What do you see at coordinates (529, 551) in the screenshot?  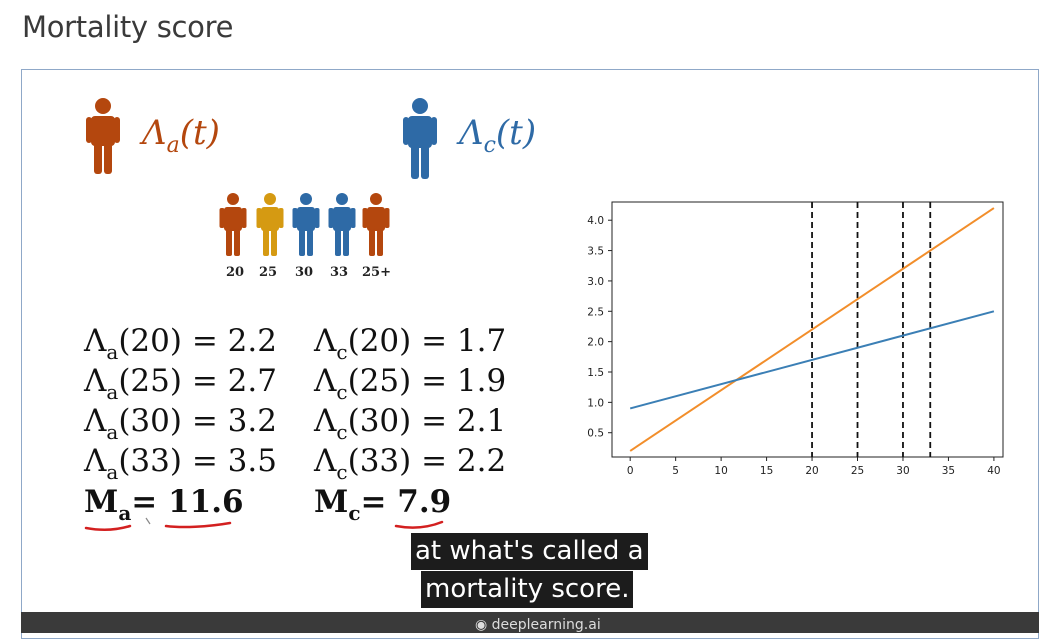 I see `subtitle-line-1: at what's called a` at bounding box center [529, 551].